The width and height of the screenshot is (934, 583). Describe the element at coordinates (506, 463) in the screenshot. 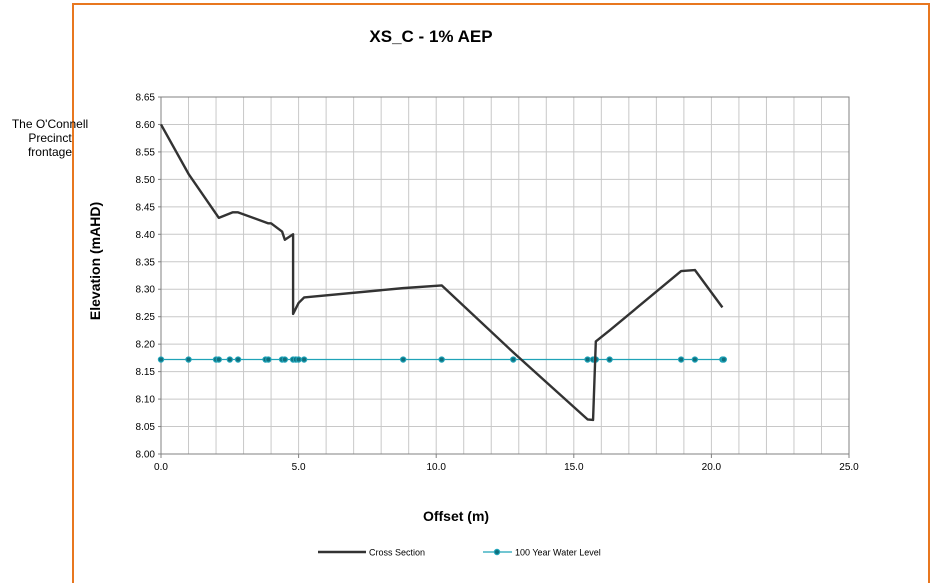

I see `x-axis-ticks: 0.0 5.0 10.0 15.0 20.0 25.0` at that location.